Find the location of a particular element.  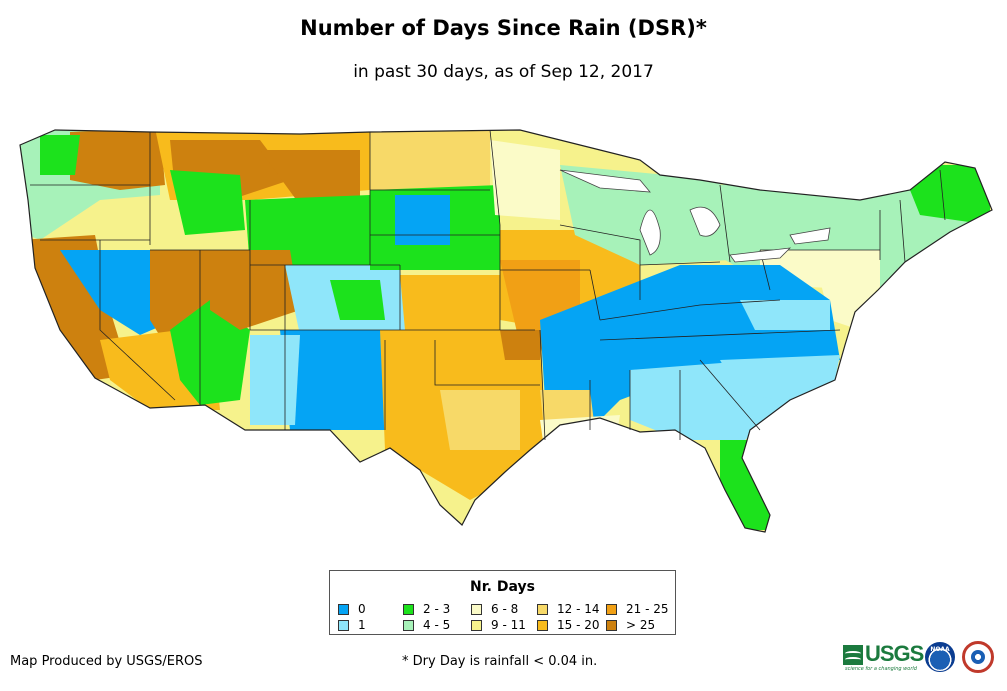

legend-label-4: 6 - 8 is located at coordinates (505, 609).